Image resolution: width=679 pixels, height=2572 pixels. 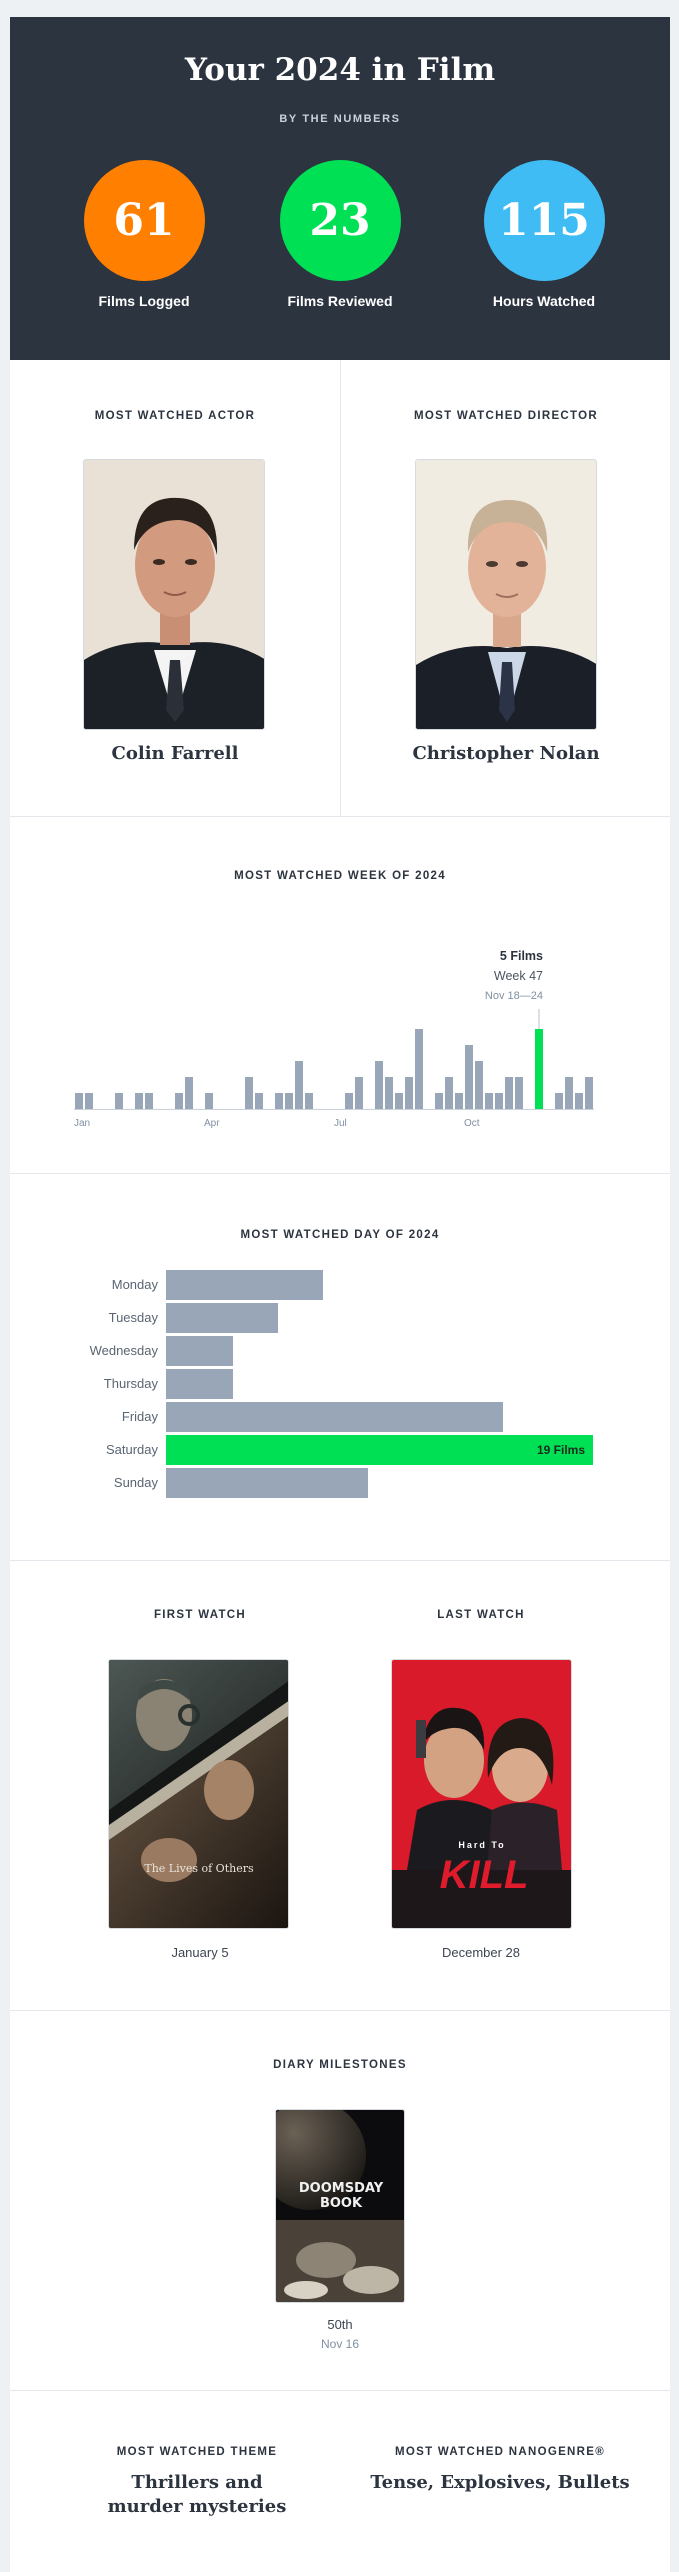 I want to click on director-portrait-image, so click(x=506, y=594).